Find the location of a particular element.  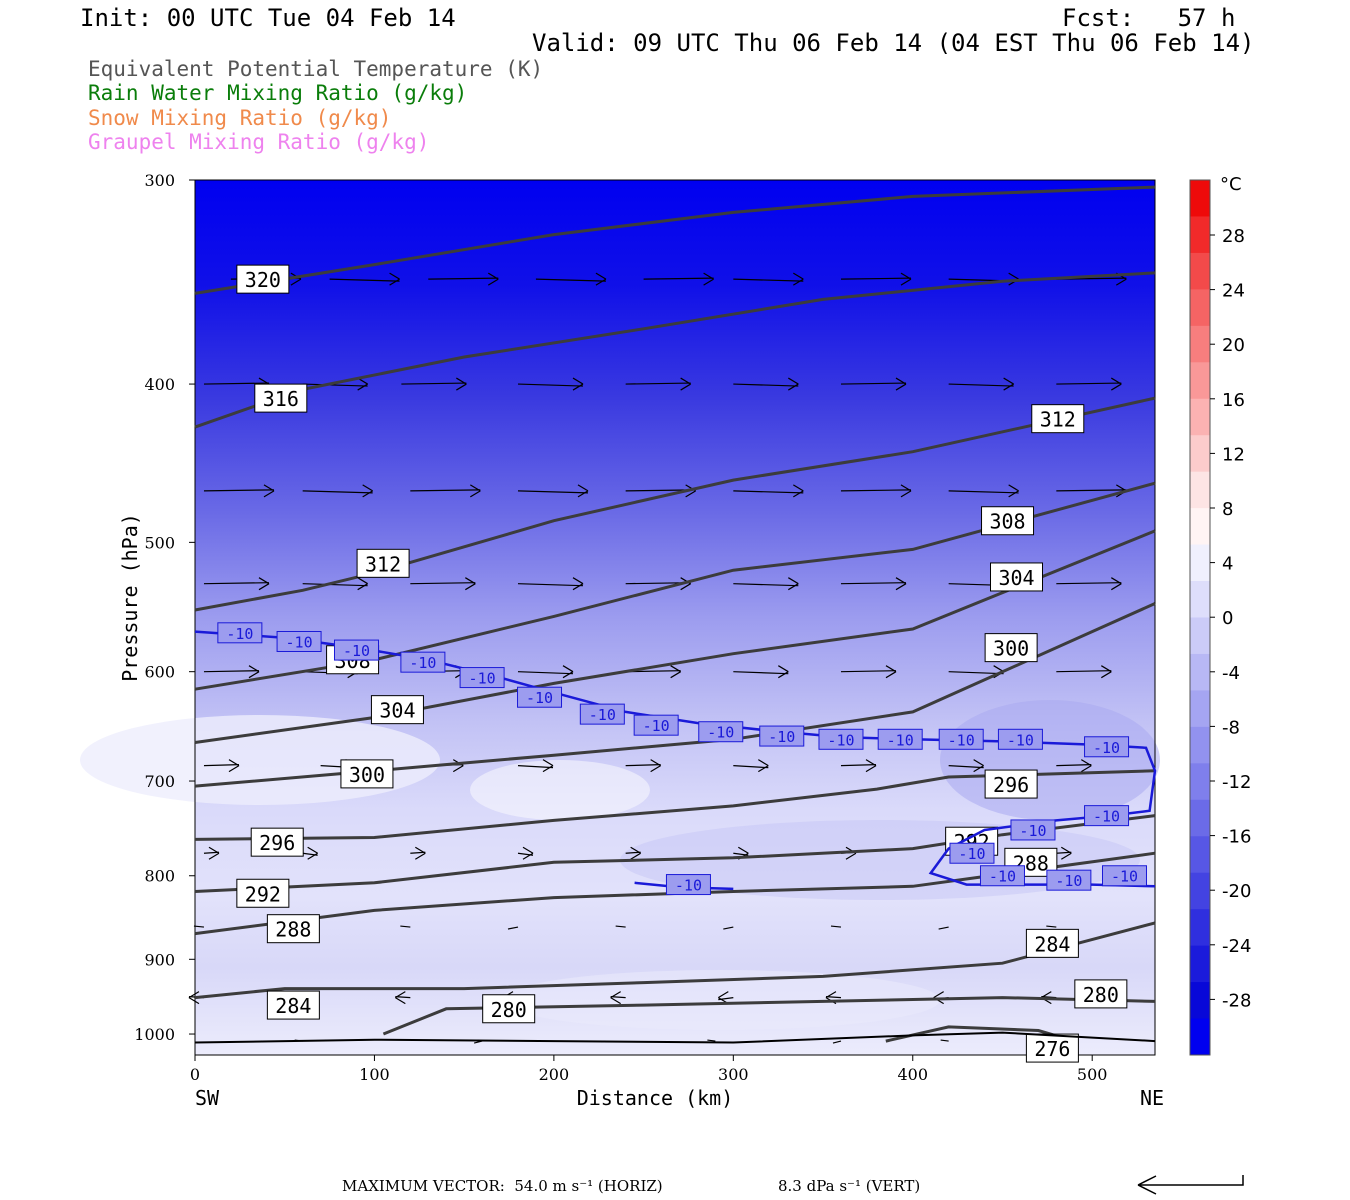

theta-e-label: 312 is located at coordinates (383, 564).